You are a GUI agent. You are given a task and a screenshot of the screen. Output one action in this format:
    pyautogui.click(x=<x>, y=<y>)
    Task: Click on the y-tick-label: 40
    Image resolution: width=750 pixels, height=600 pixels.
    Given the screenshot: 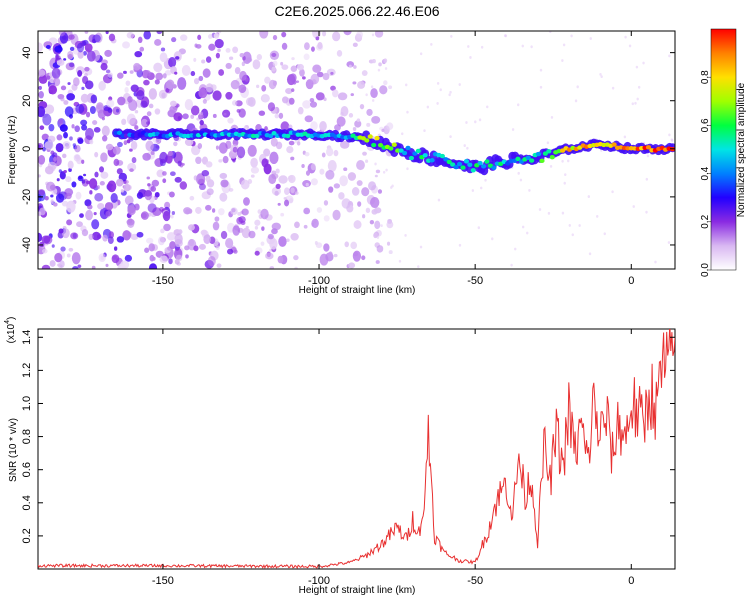 What is the action you would take?
    pyautogui.click(x=27, y=53)
    